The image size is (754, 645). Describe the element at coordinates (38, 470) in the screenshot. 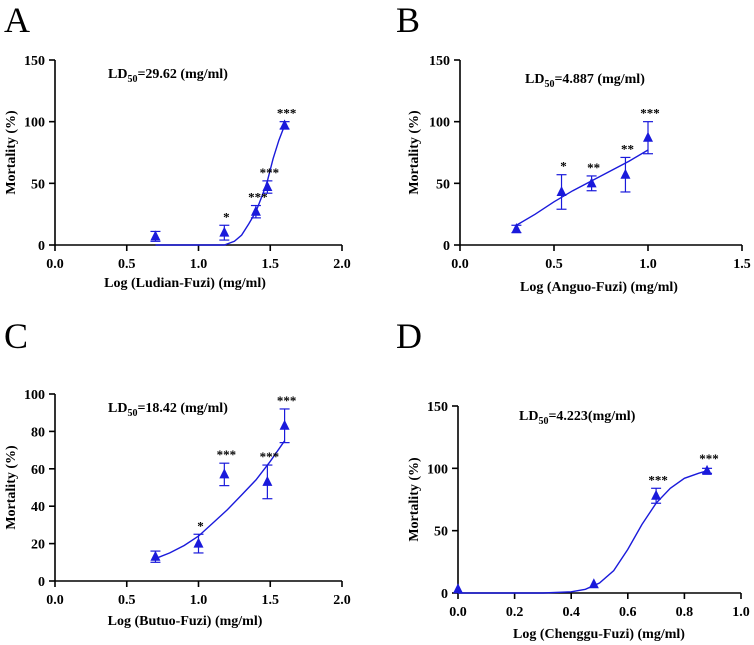

I see `y-tick-label: 60` at that location.